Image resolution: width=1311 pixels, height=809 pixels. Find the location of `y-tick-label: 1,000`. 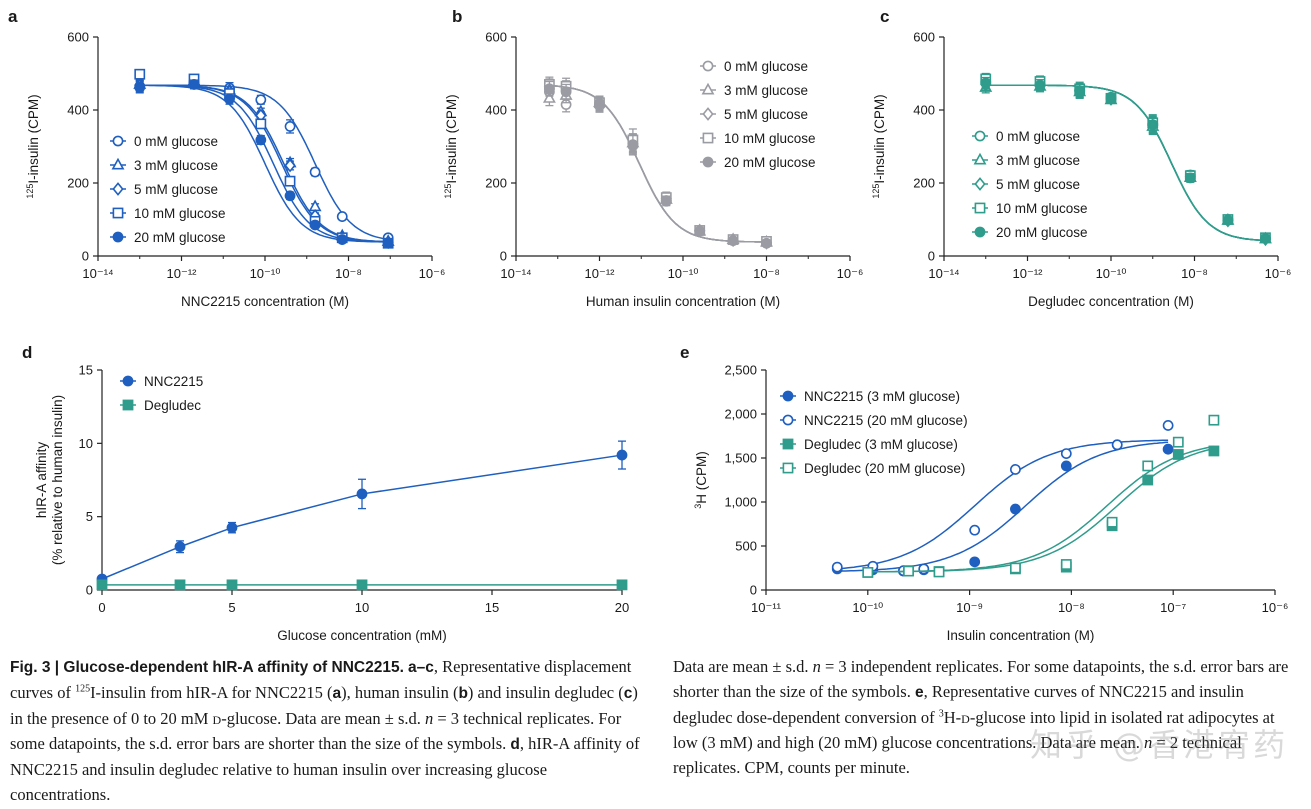

y-tick-label: 1,000 is located at coordinates (740, 502).